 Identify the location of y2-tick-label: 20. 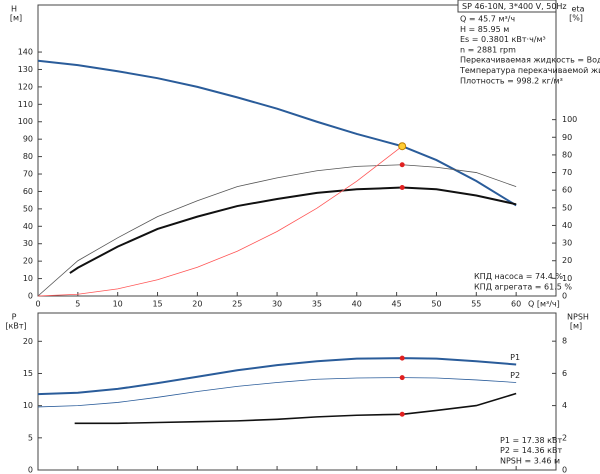
(567, 260).